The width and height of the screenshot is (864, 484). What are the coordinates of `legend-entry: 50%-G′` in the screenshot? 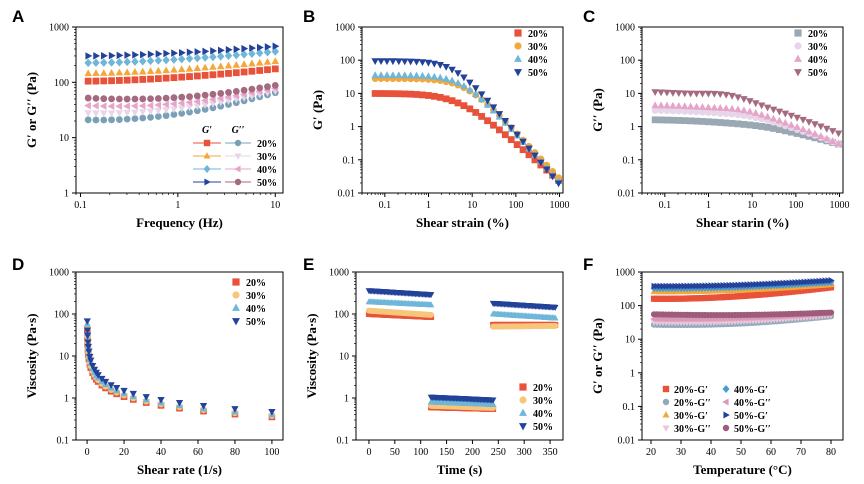 It's located at (745, 416).